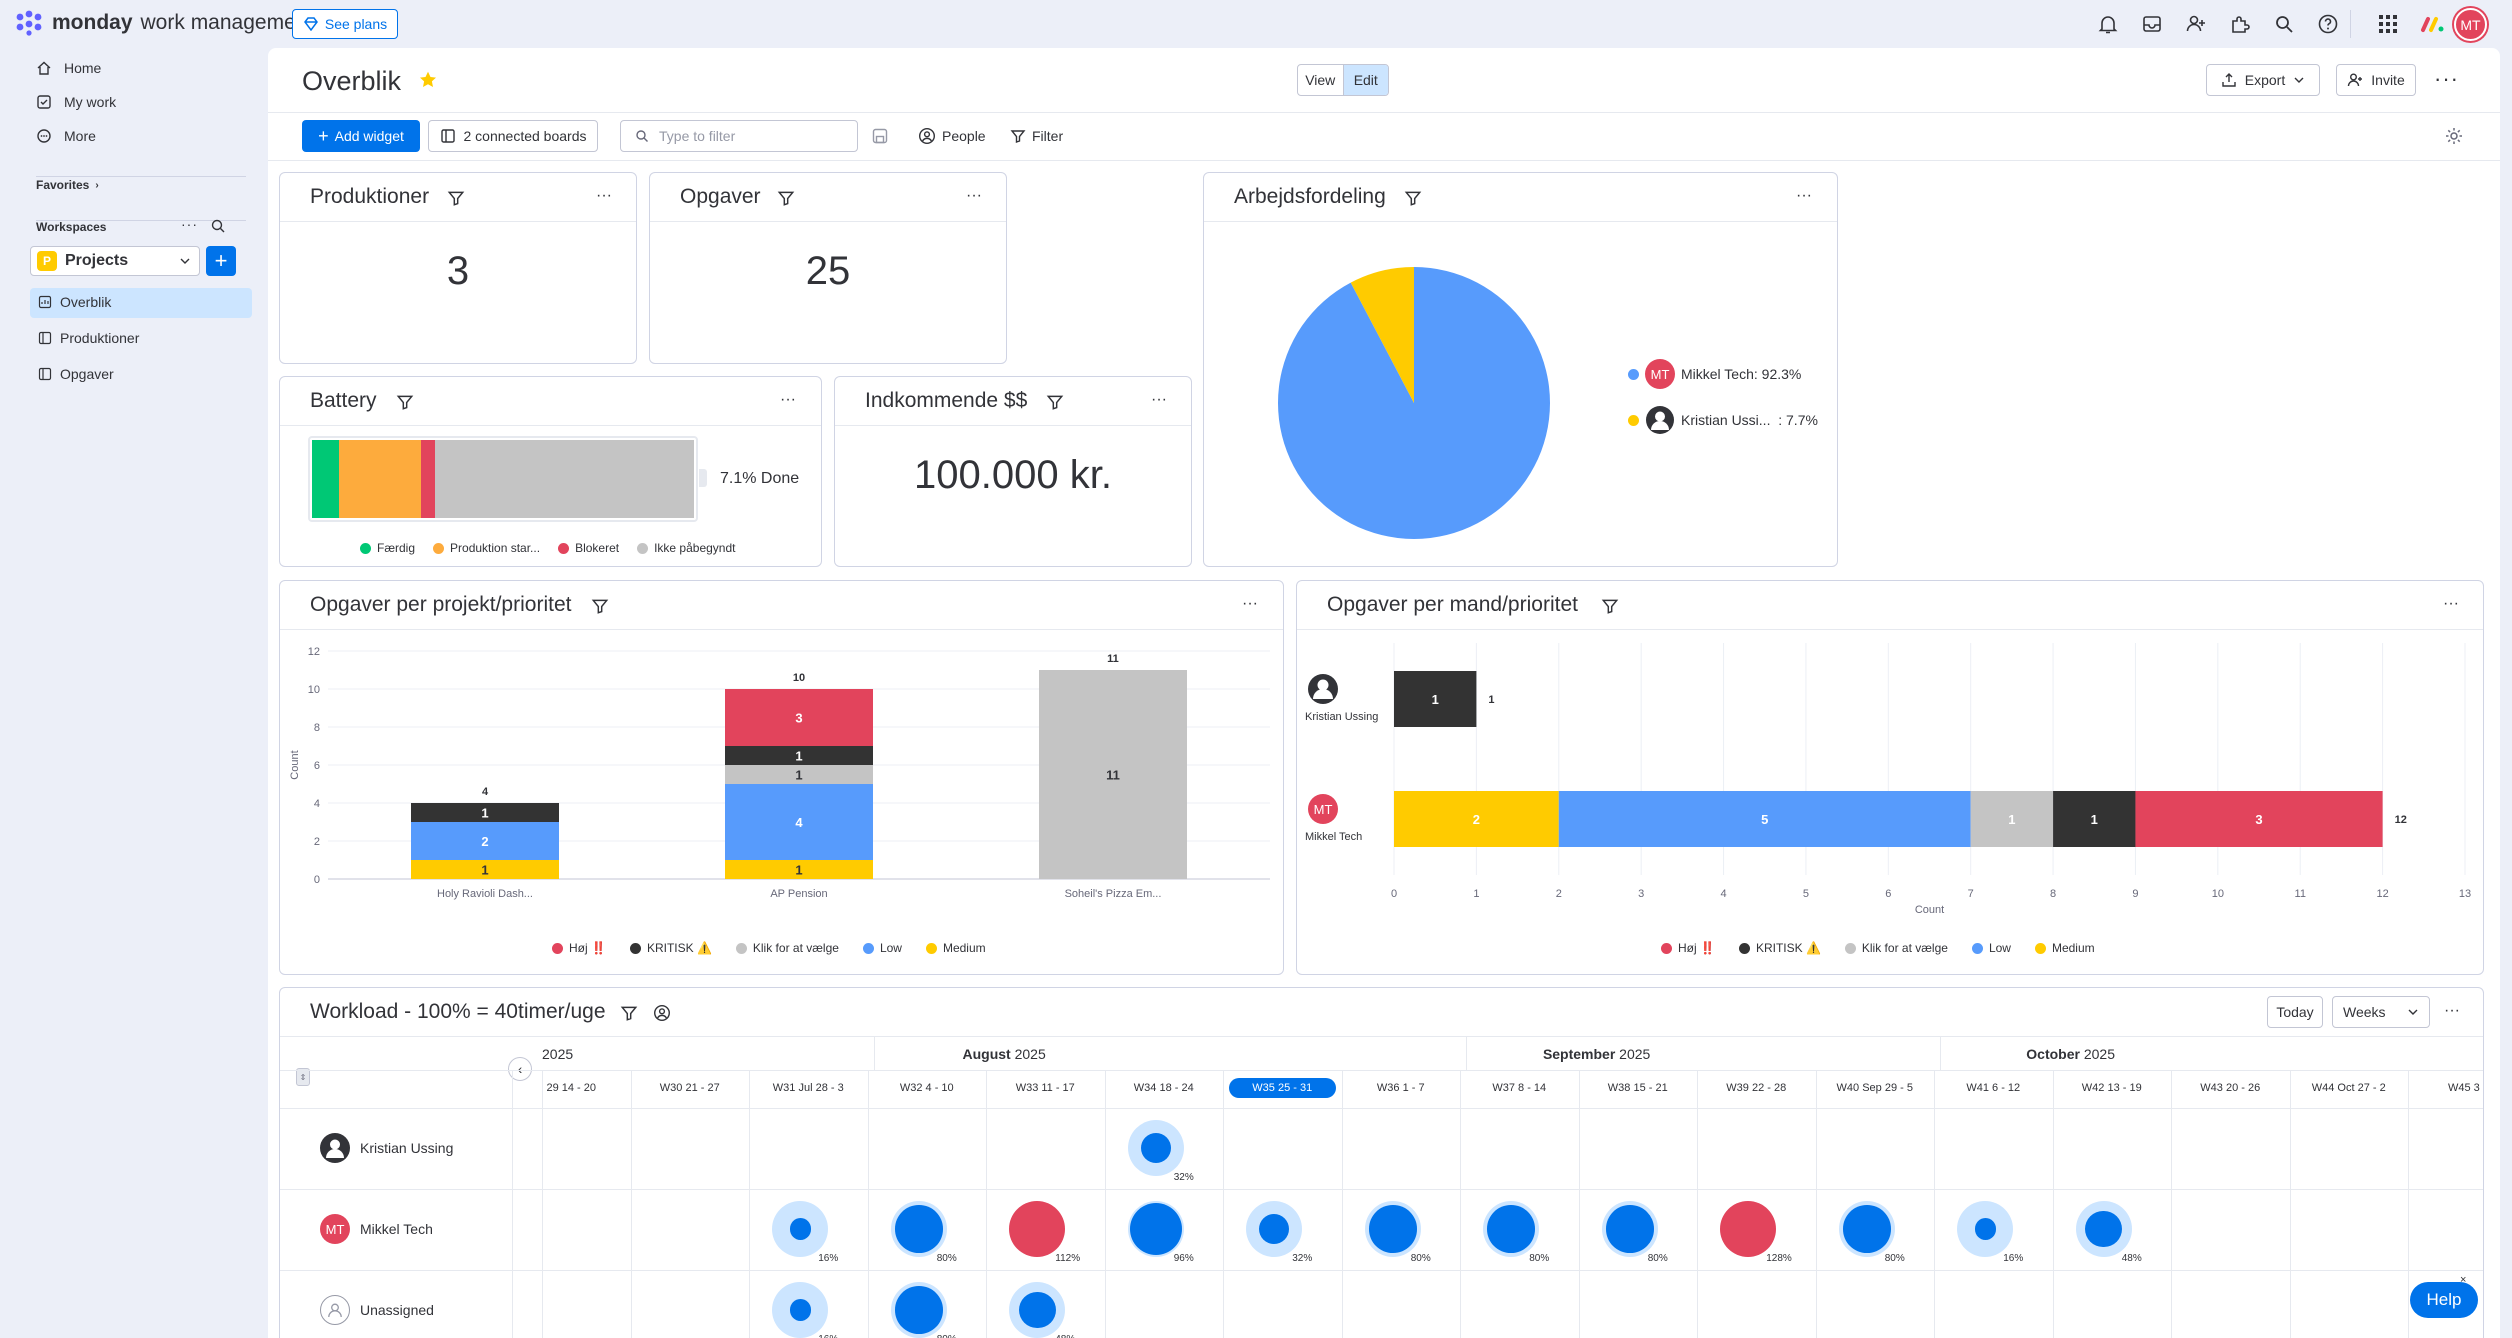 This screenshot has width=2512, height=1338. Describe the element at coordinates (1904, 948) in the screenshot. I see `legend-label: Klik for at vælge` at that location.